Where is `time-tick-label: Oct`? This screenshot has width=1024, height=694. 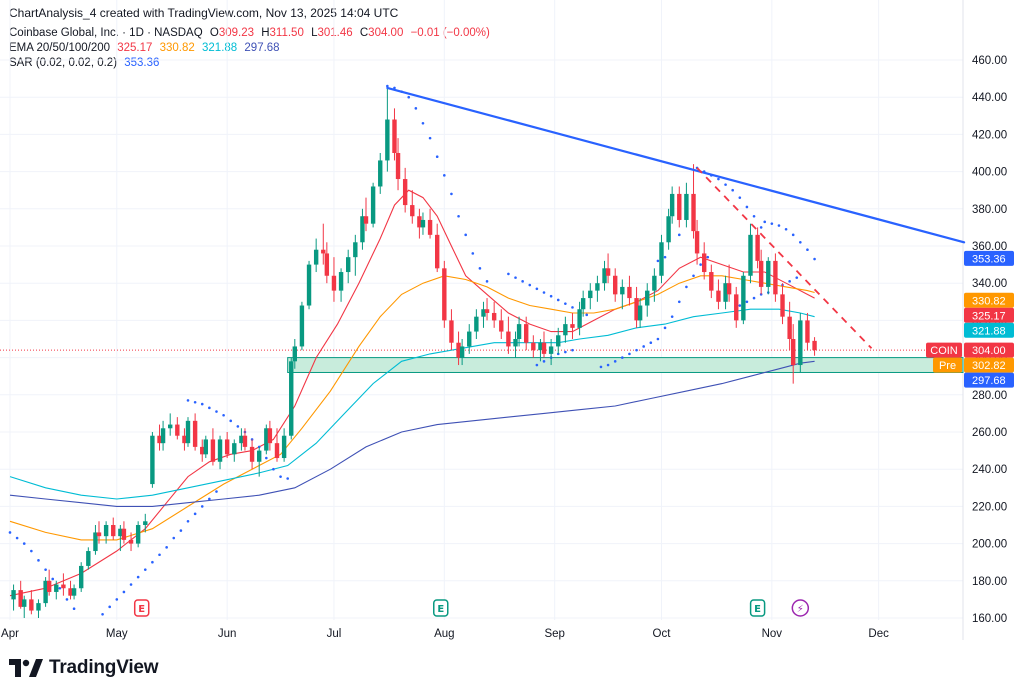 time-tick-label: Oct is located at coordinates (662, 634).